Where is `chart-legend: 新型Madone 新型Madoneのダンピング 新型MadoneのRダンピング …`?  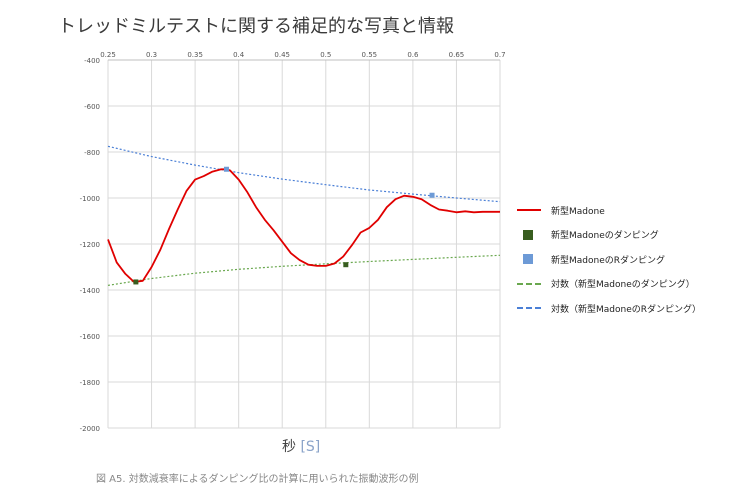 chart-legend: 新型Madone 新型Madoneのダンピング 新型MadoneのRダンピング … is located at coordinates (622, 259).